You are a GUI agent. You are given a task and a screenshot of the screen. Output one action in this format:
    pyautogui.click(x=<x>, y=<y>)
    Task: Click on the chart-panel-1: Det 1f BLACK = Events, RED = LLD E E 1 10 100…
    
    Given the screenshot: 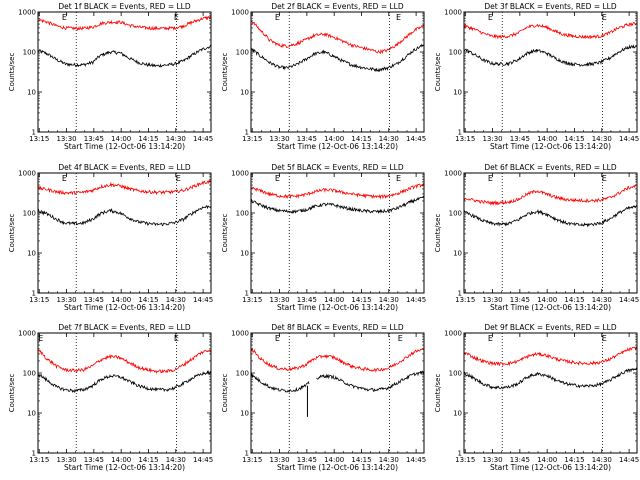 What is the action you would take?
    pyautogui.click(x=110, y=76)
    